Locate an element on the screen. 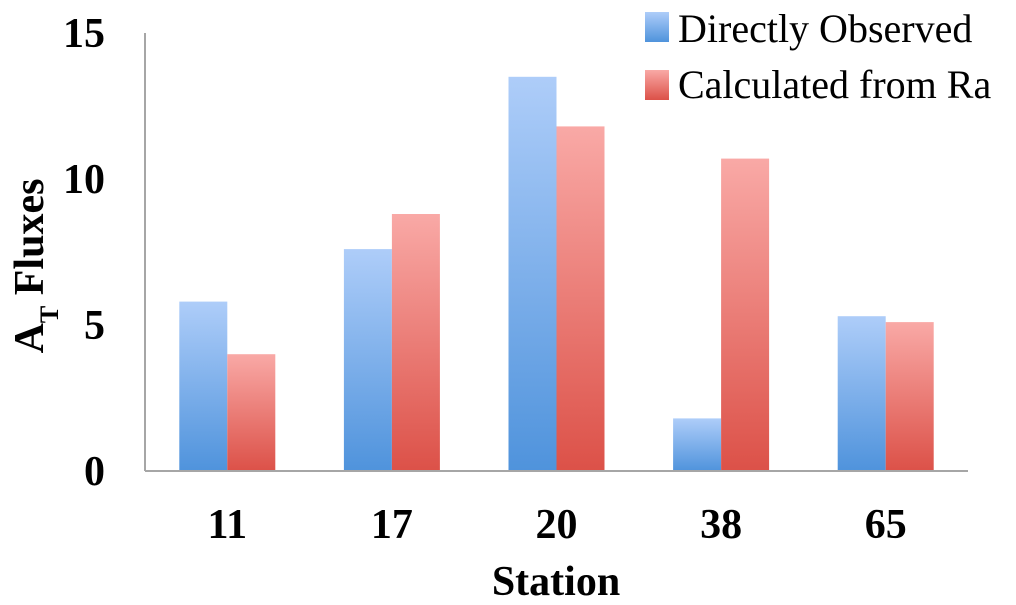  x-tick-label: 17 is located at coordinates (392, 525).